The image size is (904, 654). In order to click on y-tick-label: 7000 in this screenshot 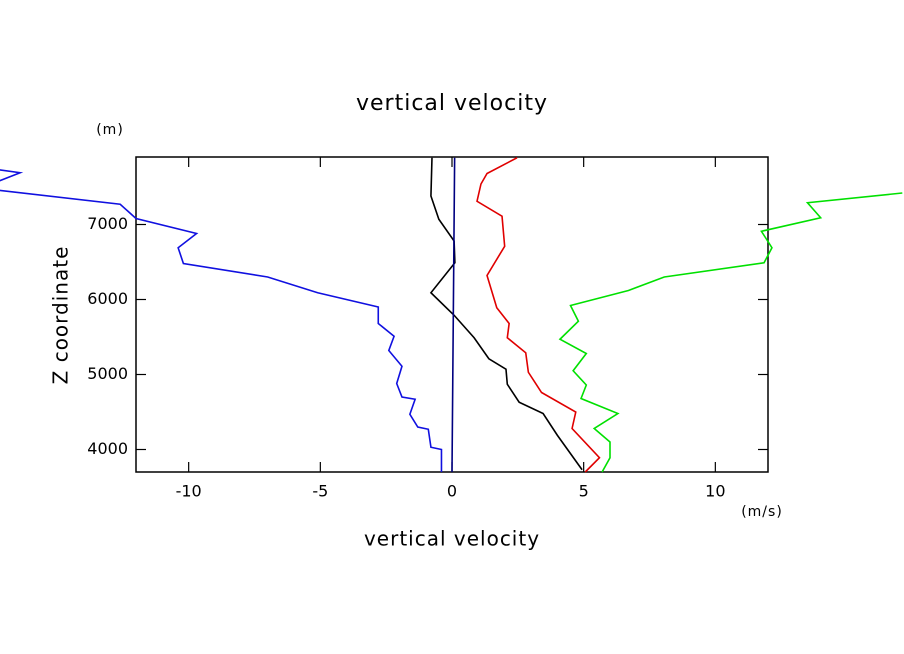, I will do `click(107, 223)`.